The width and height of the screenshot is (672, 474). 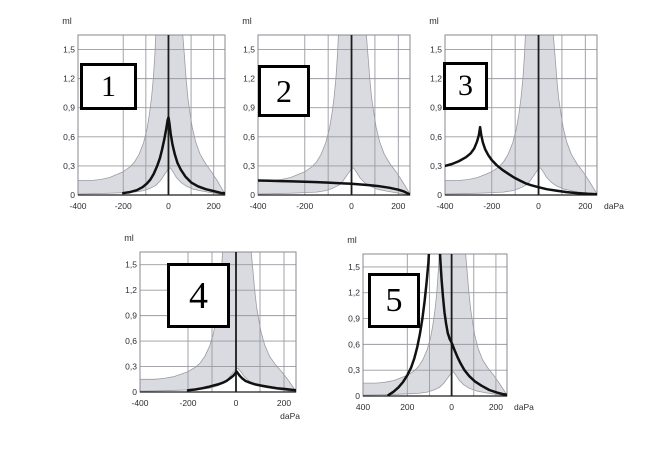 I want to click on chart-4-plot: ml 1,5 1,2 0,9 0,6 0,3 0 -400 -200 0 200 daPa, so click(x=223, y=328).